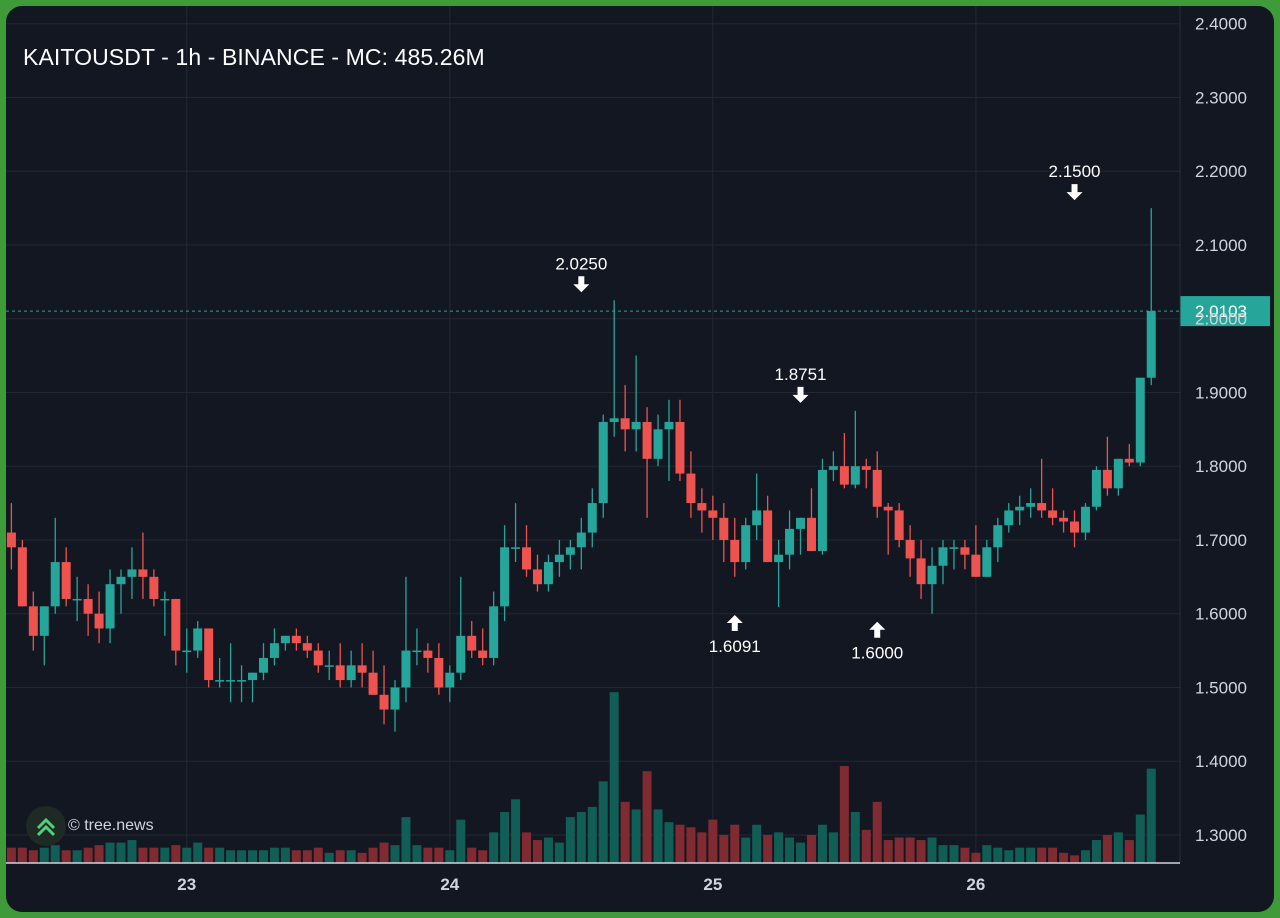  Describe the element at coordinates (1221, 311) in the screenshot. I see `last-price-label: 2.0103` at that location.